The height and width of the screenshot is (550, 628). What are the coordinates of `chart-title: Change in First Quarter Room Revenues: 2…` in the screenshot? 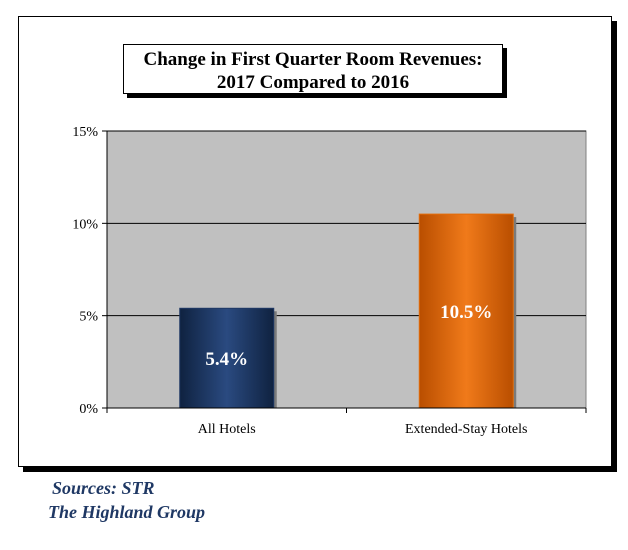 It's located at (313, 69).